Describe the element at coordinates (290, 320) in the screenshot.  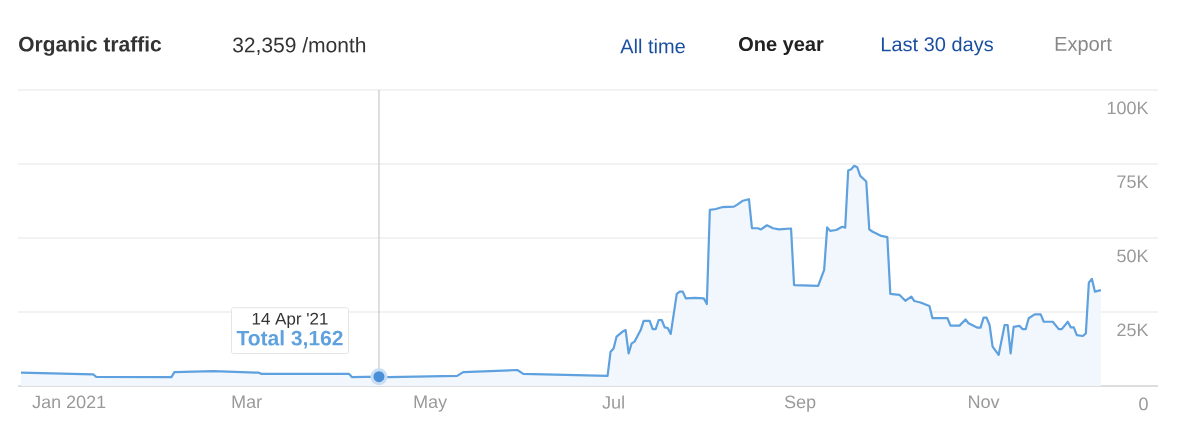
I see `annotation: 14 Apr '21` at that location.